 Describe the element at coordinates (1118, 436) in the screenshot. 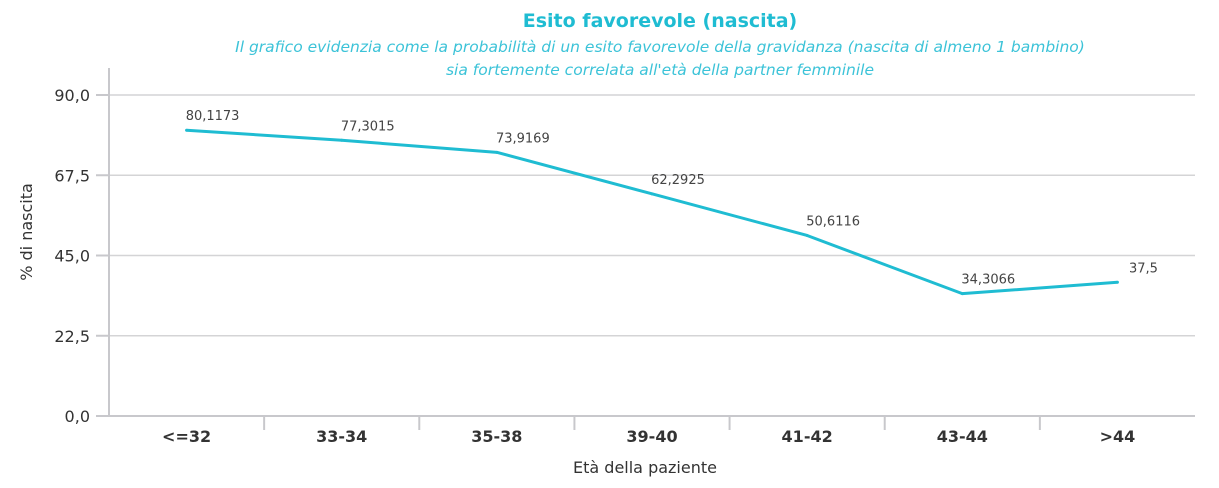

I see `x-tick-label: >44` at that location.